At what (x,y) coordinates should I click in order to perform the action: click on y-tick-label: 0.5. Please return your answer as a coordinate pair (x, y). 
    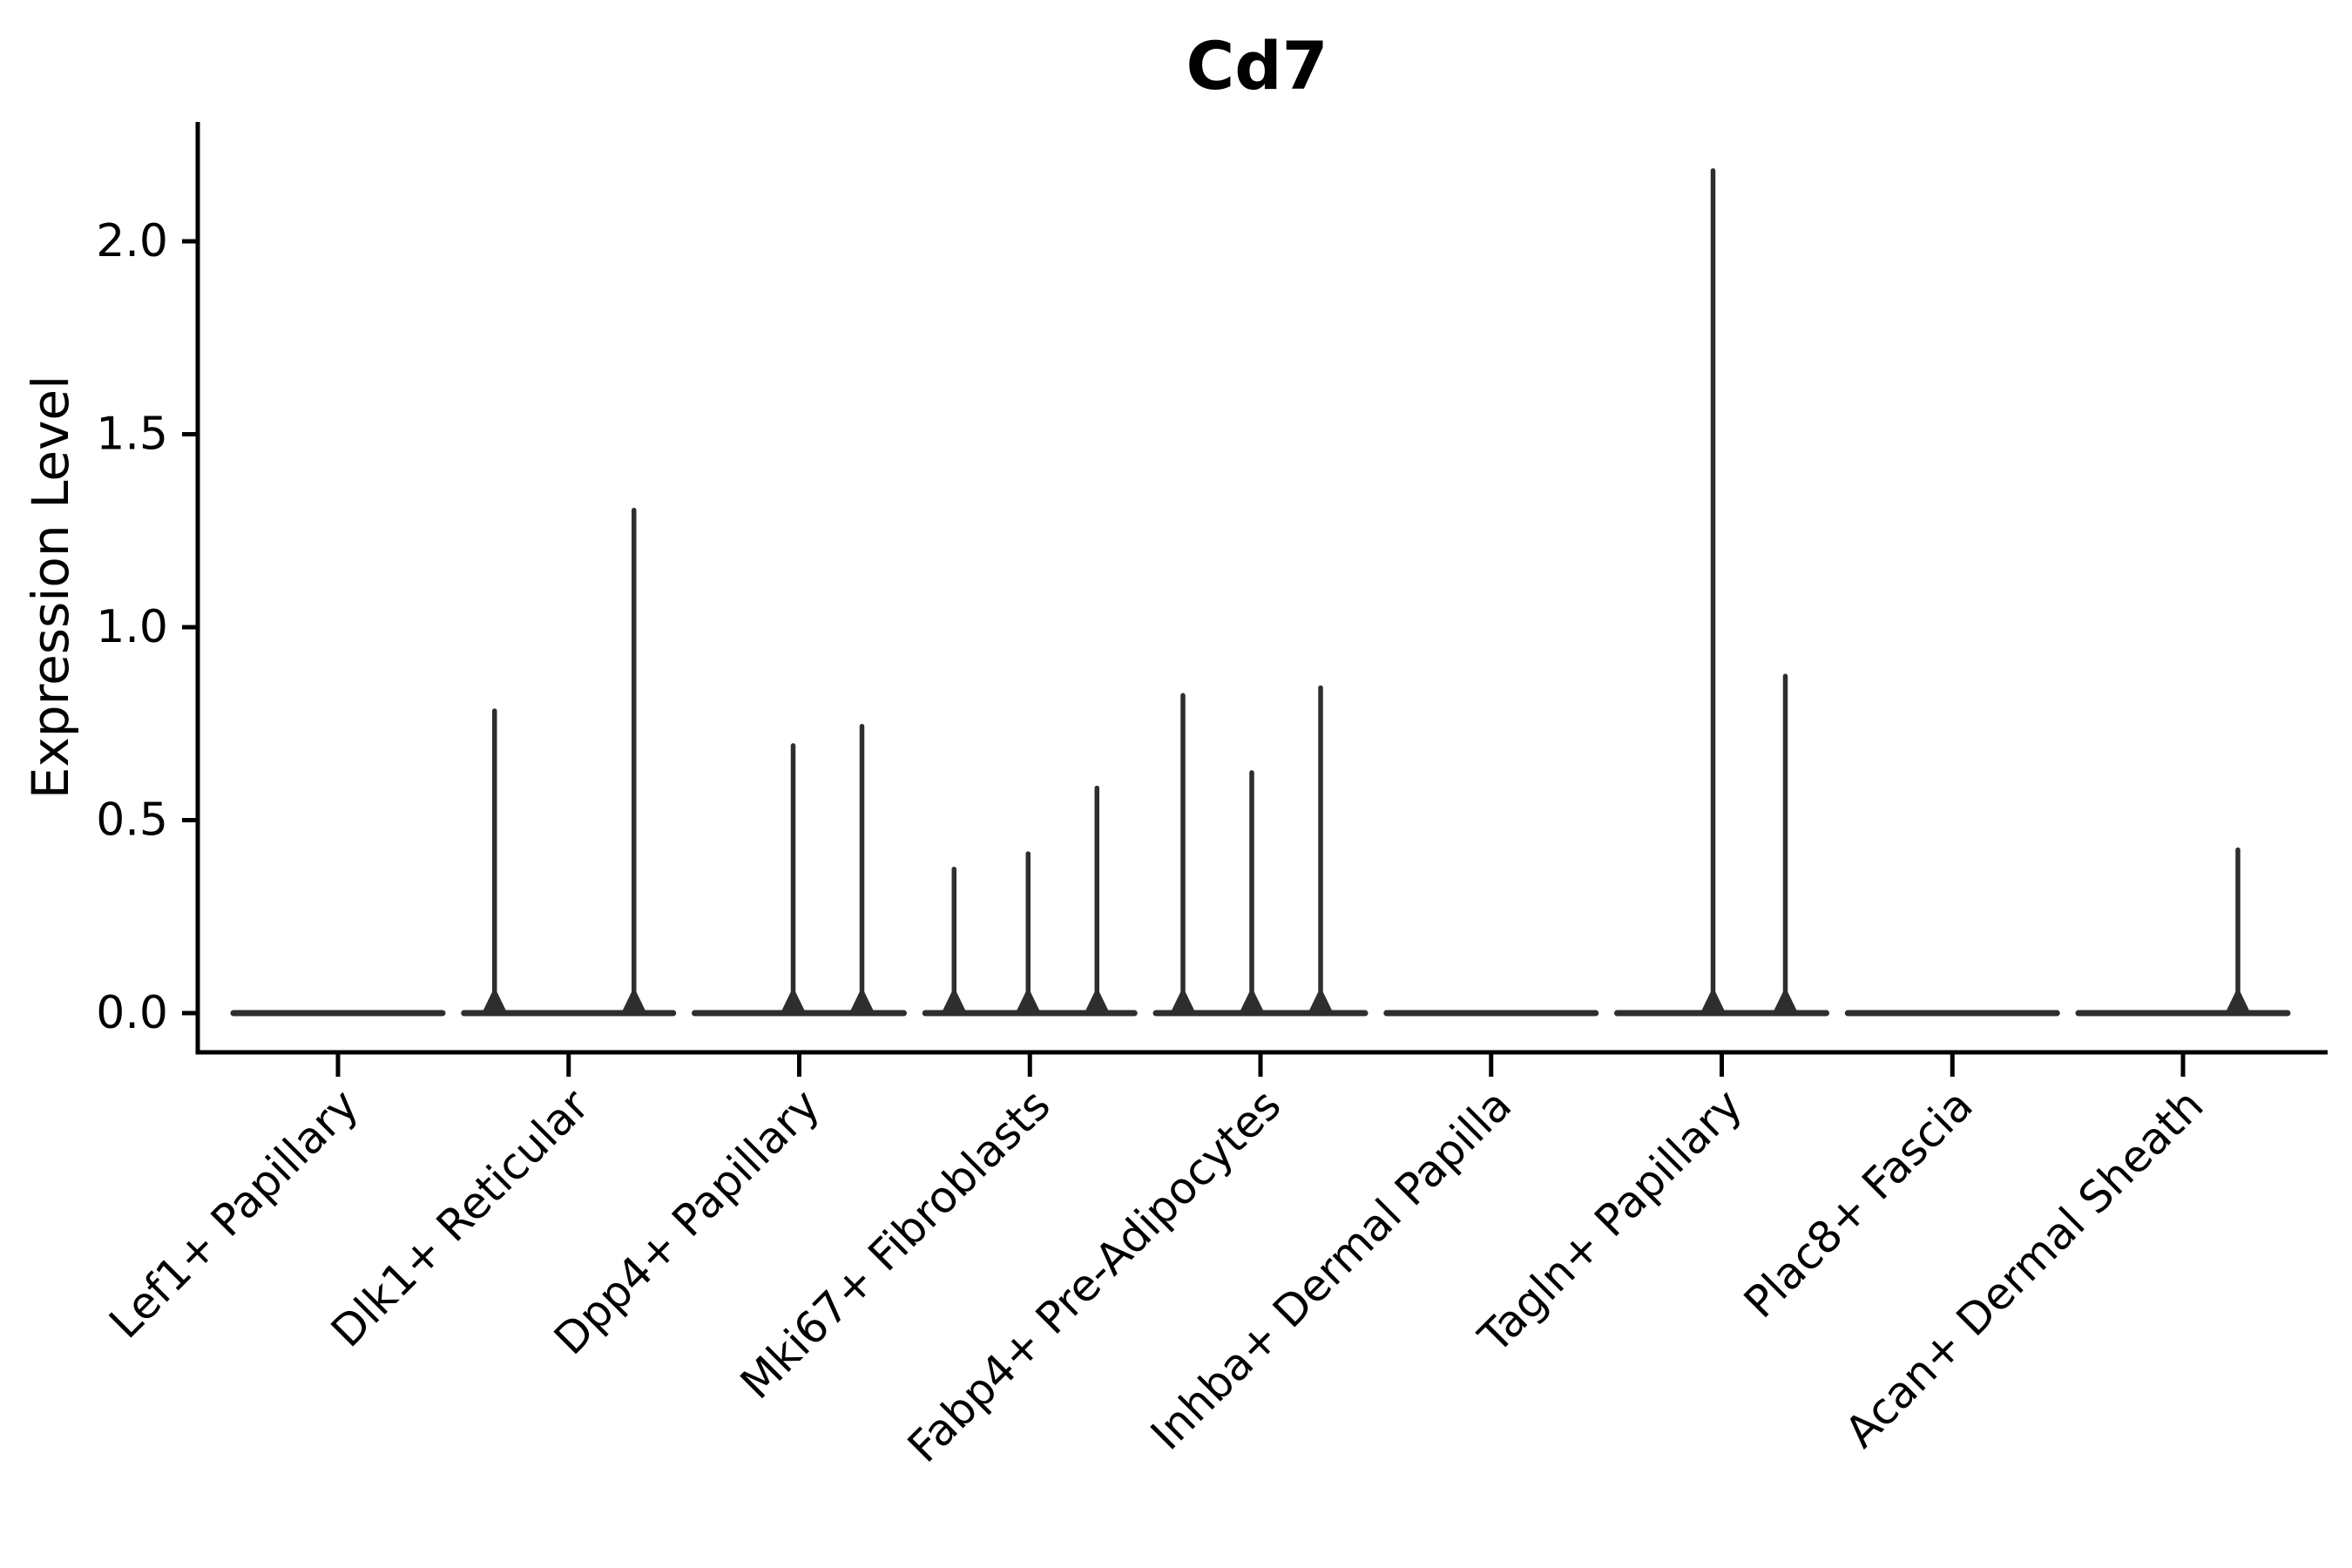
    Looking at the image, I should click on (132, 820).